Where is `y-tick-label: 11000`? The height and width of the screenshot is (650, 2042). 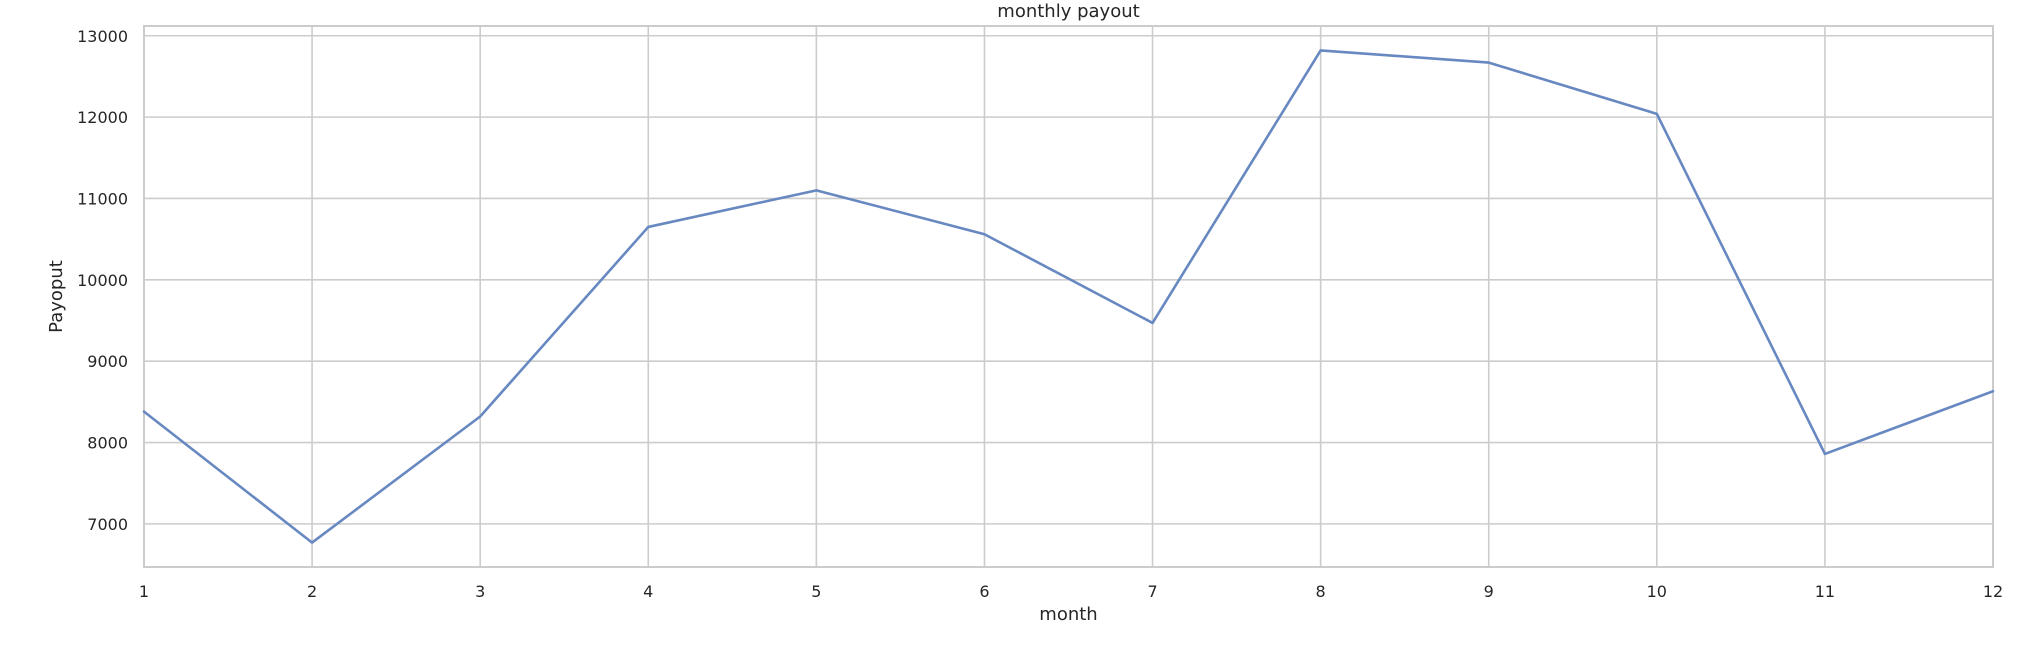 y-tick-label: 11000 is located at coordinates (102, 198).